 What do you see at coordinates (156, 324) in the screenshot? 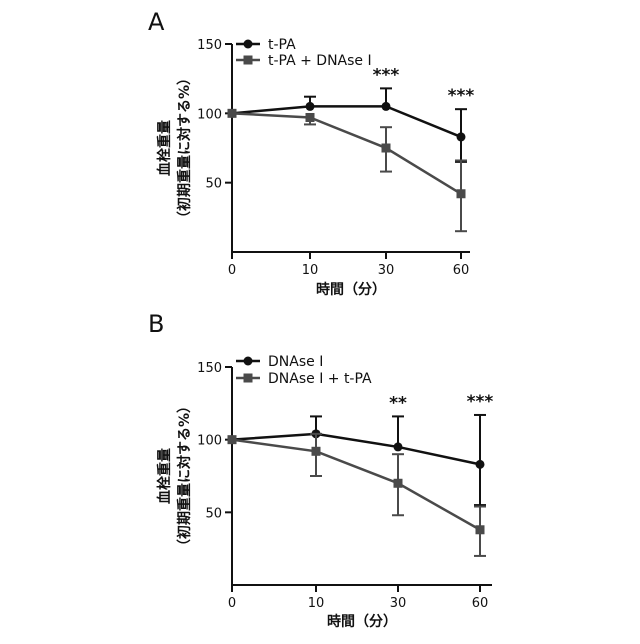
I see `panel-letter: B` at bounding box center [156, 324].